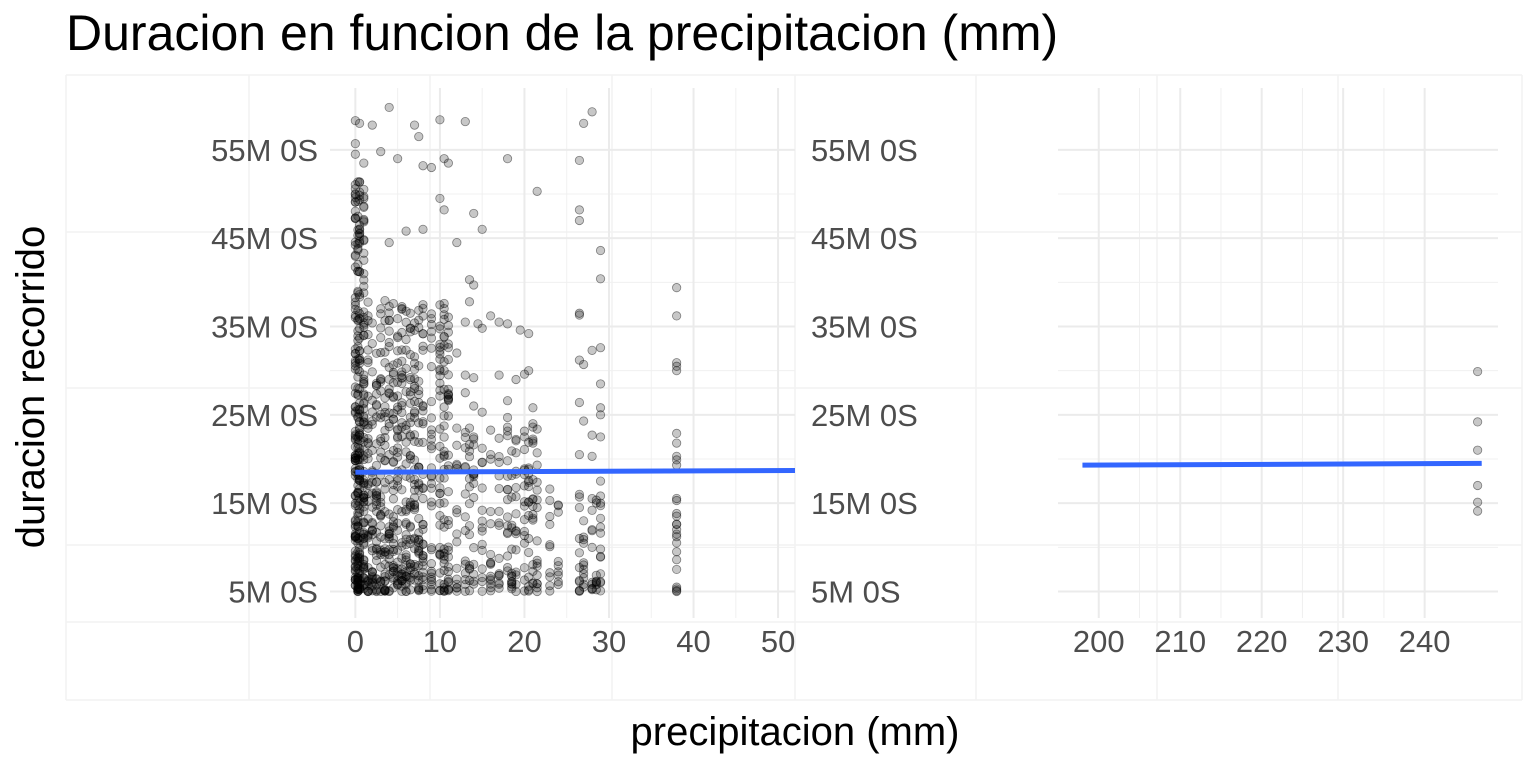 The width and height of the screenshot is (1536, 768). What do you see at coordinates (1343, 641) in the screenshot?
I see `x-tick-label: 230` at bounding box center [1343, 641].